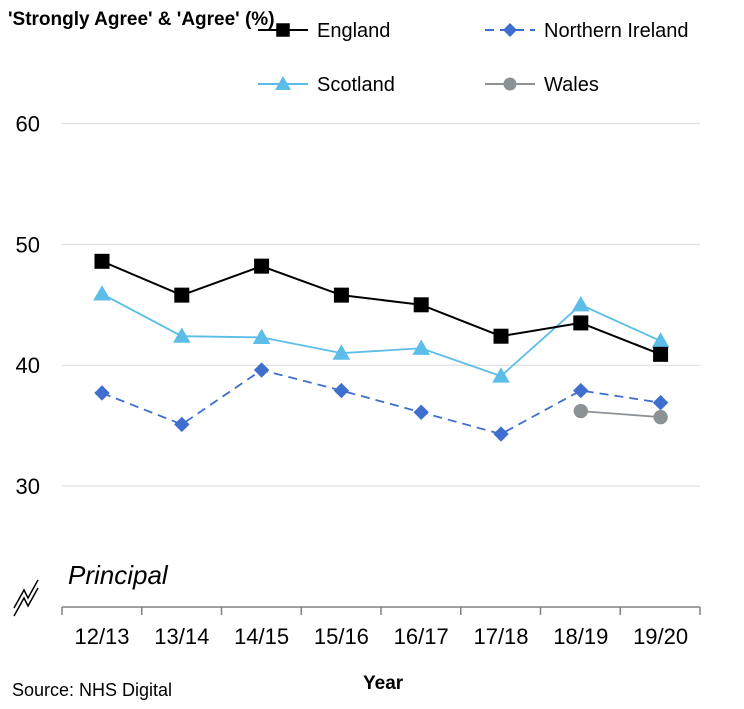 The height and width of the screenshot is (709, 744). Describe the element at coordinates (510, 84) in the screenshot. I see `legend-marker-wales` at that location.